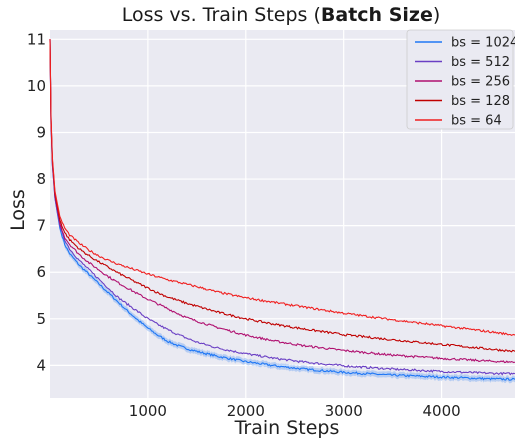 The image size is (515, 443). What do you see at coordinates (36, 202) in the screenshot?
I see `y-tick-labels: 4 5 6 7 8 9 10 11` at bounding box center [36, 202].